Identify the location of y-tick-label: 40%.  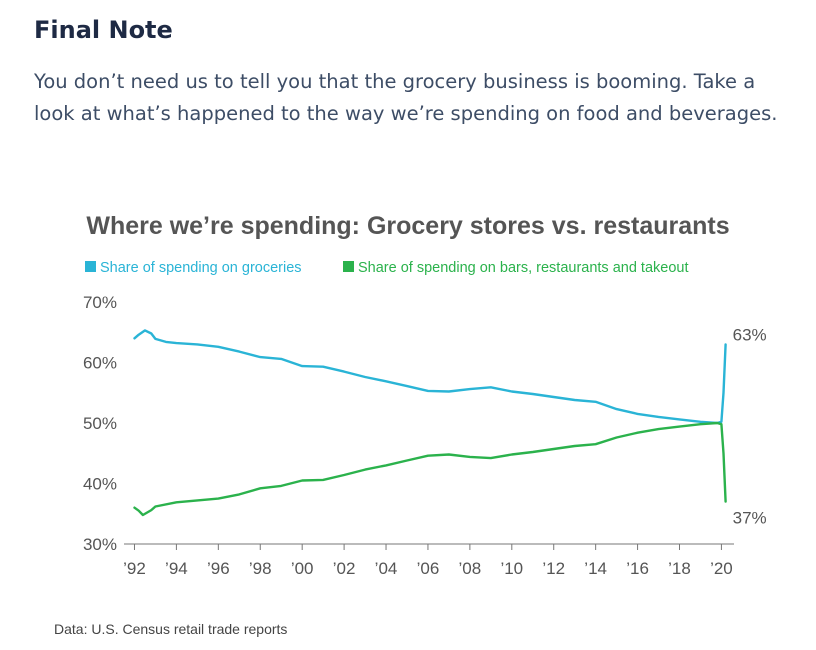
(100, 484).